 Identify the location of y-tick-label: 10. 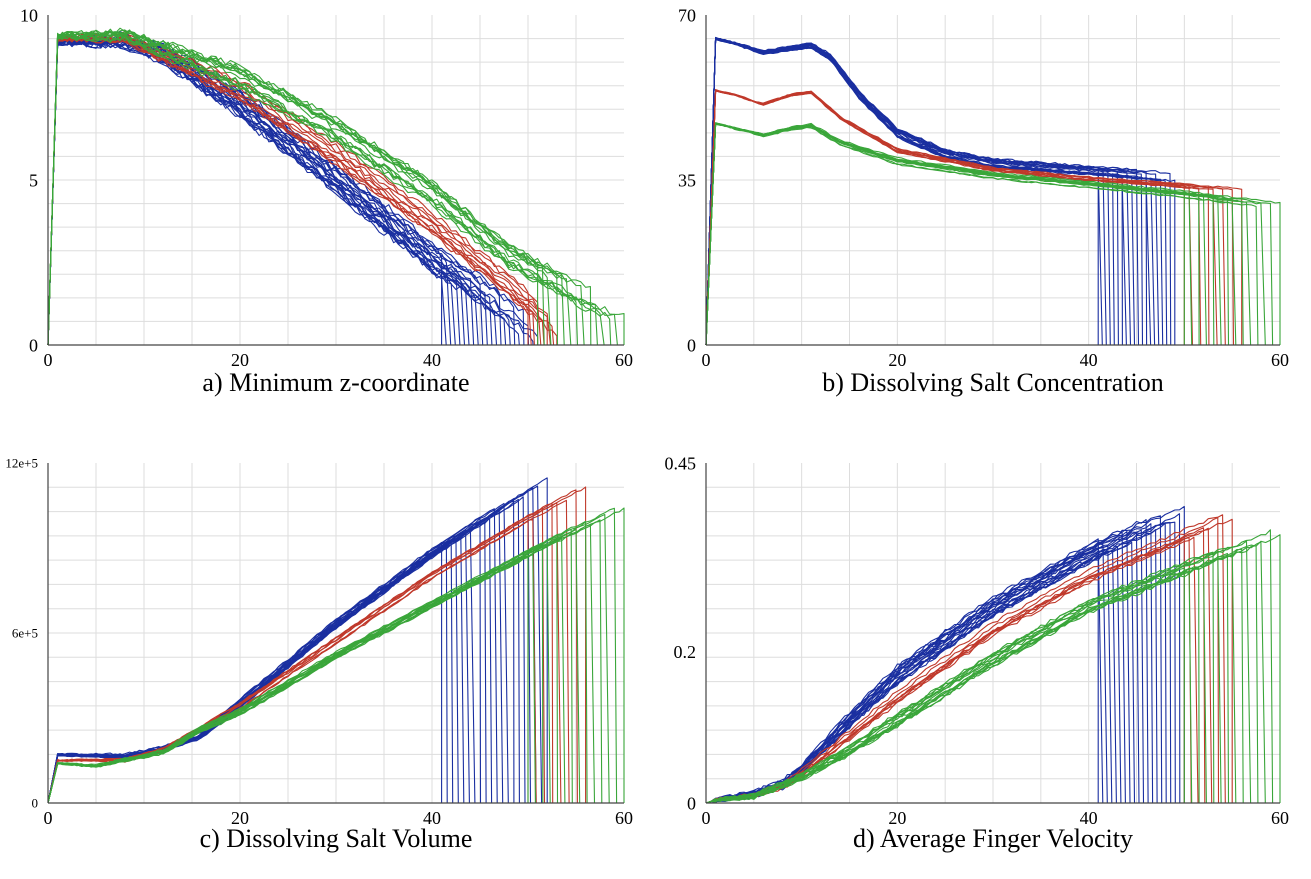
(29, 15).